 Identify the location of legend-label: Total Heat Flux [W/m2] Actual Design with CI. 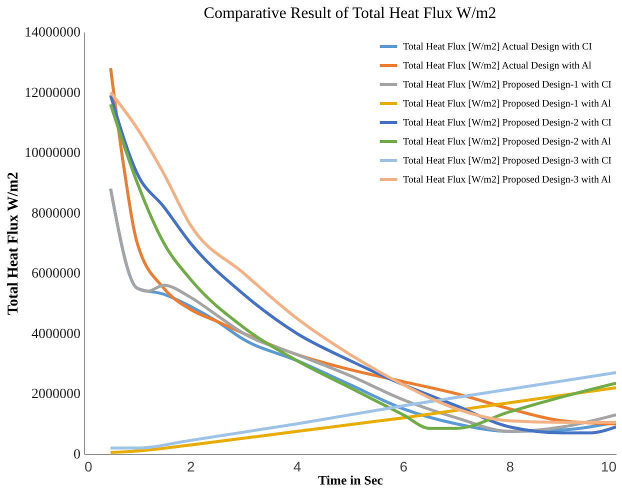
(497, 47).